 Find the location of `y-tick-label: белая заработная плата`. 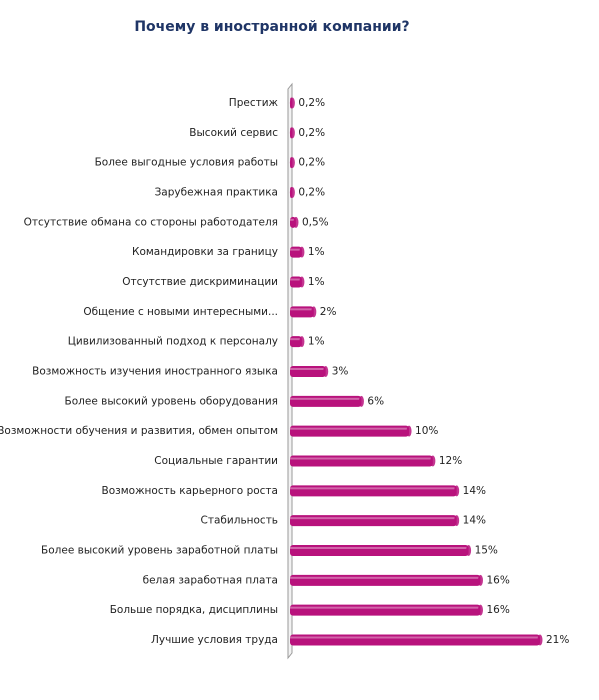

y-tick-label: белая заработная плата is located at coordinates (210, 580).